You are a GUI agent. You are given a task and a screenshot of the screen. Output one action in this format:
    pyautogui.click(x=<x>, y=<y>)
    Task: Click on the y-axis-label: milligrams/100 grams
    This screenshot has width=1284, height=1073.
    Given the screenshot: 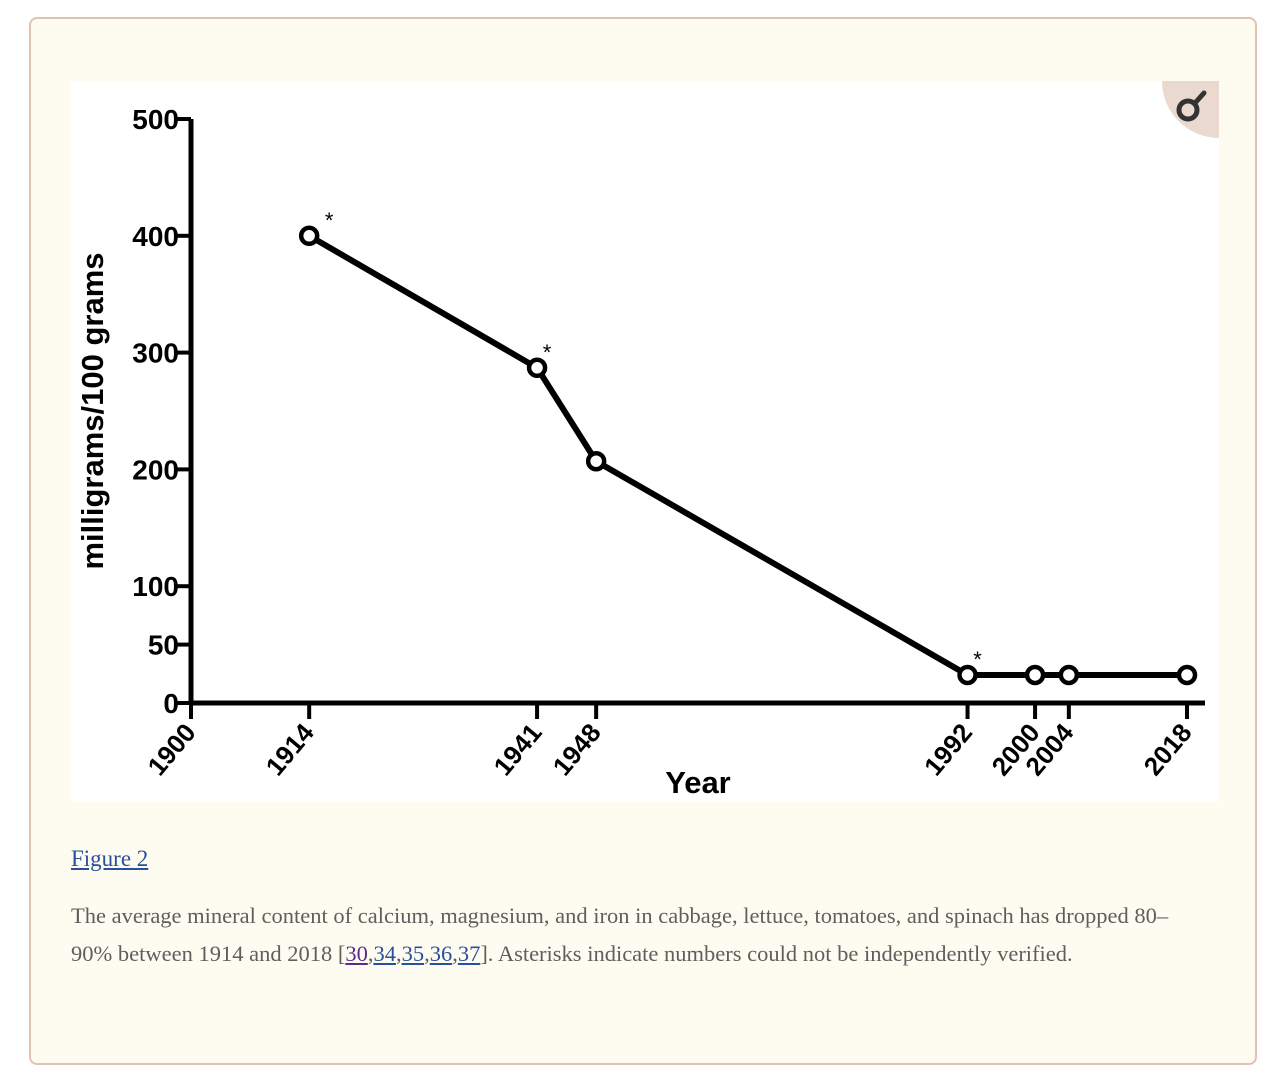 What is the action you would take?
    pyautogui.click(x=92, y=410)
    